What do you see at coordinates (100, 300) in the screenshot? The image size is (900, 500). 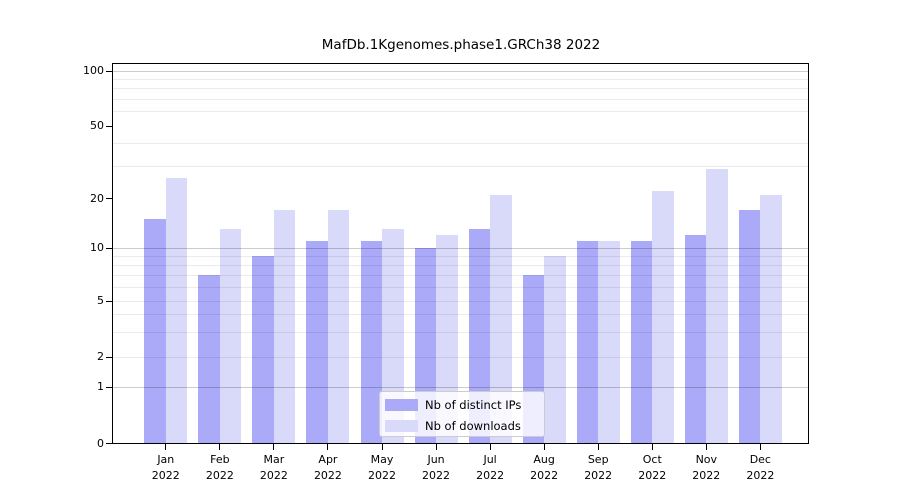 I see `ytick-label-5: 5` at bounding box center [100, 300].